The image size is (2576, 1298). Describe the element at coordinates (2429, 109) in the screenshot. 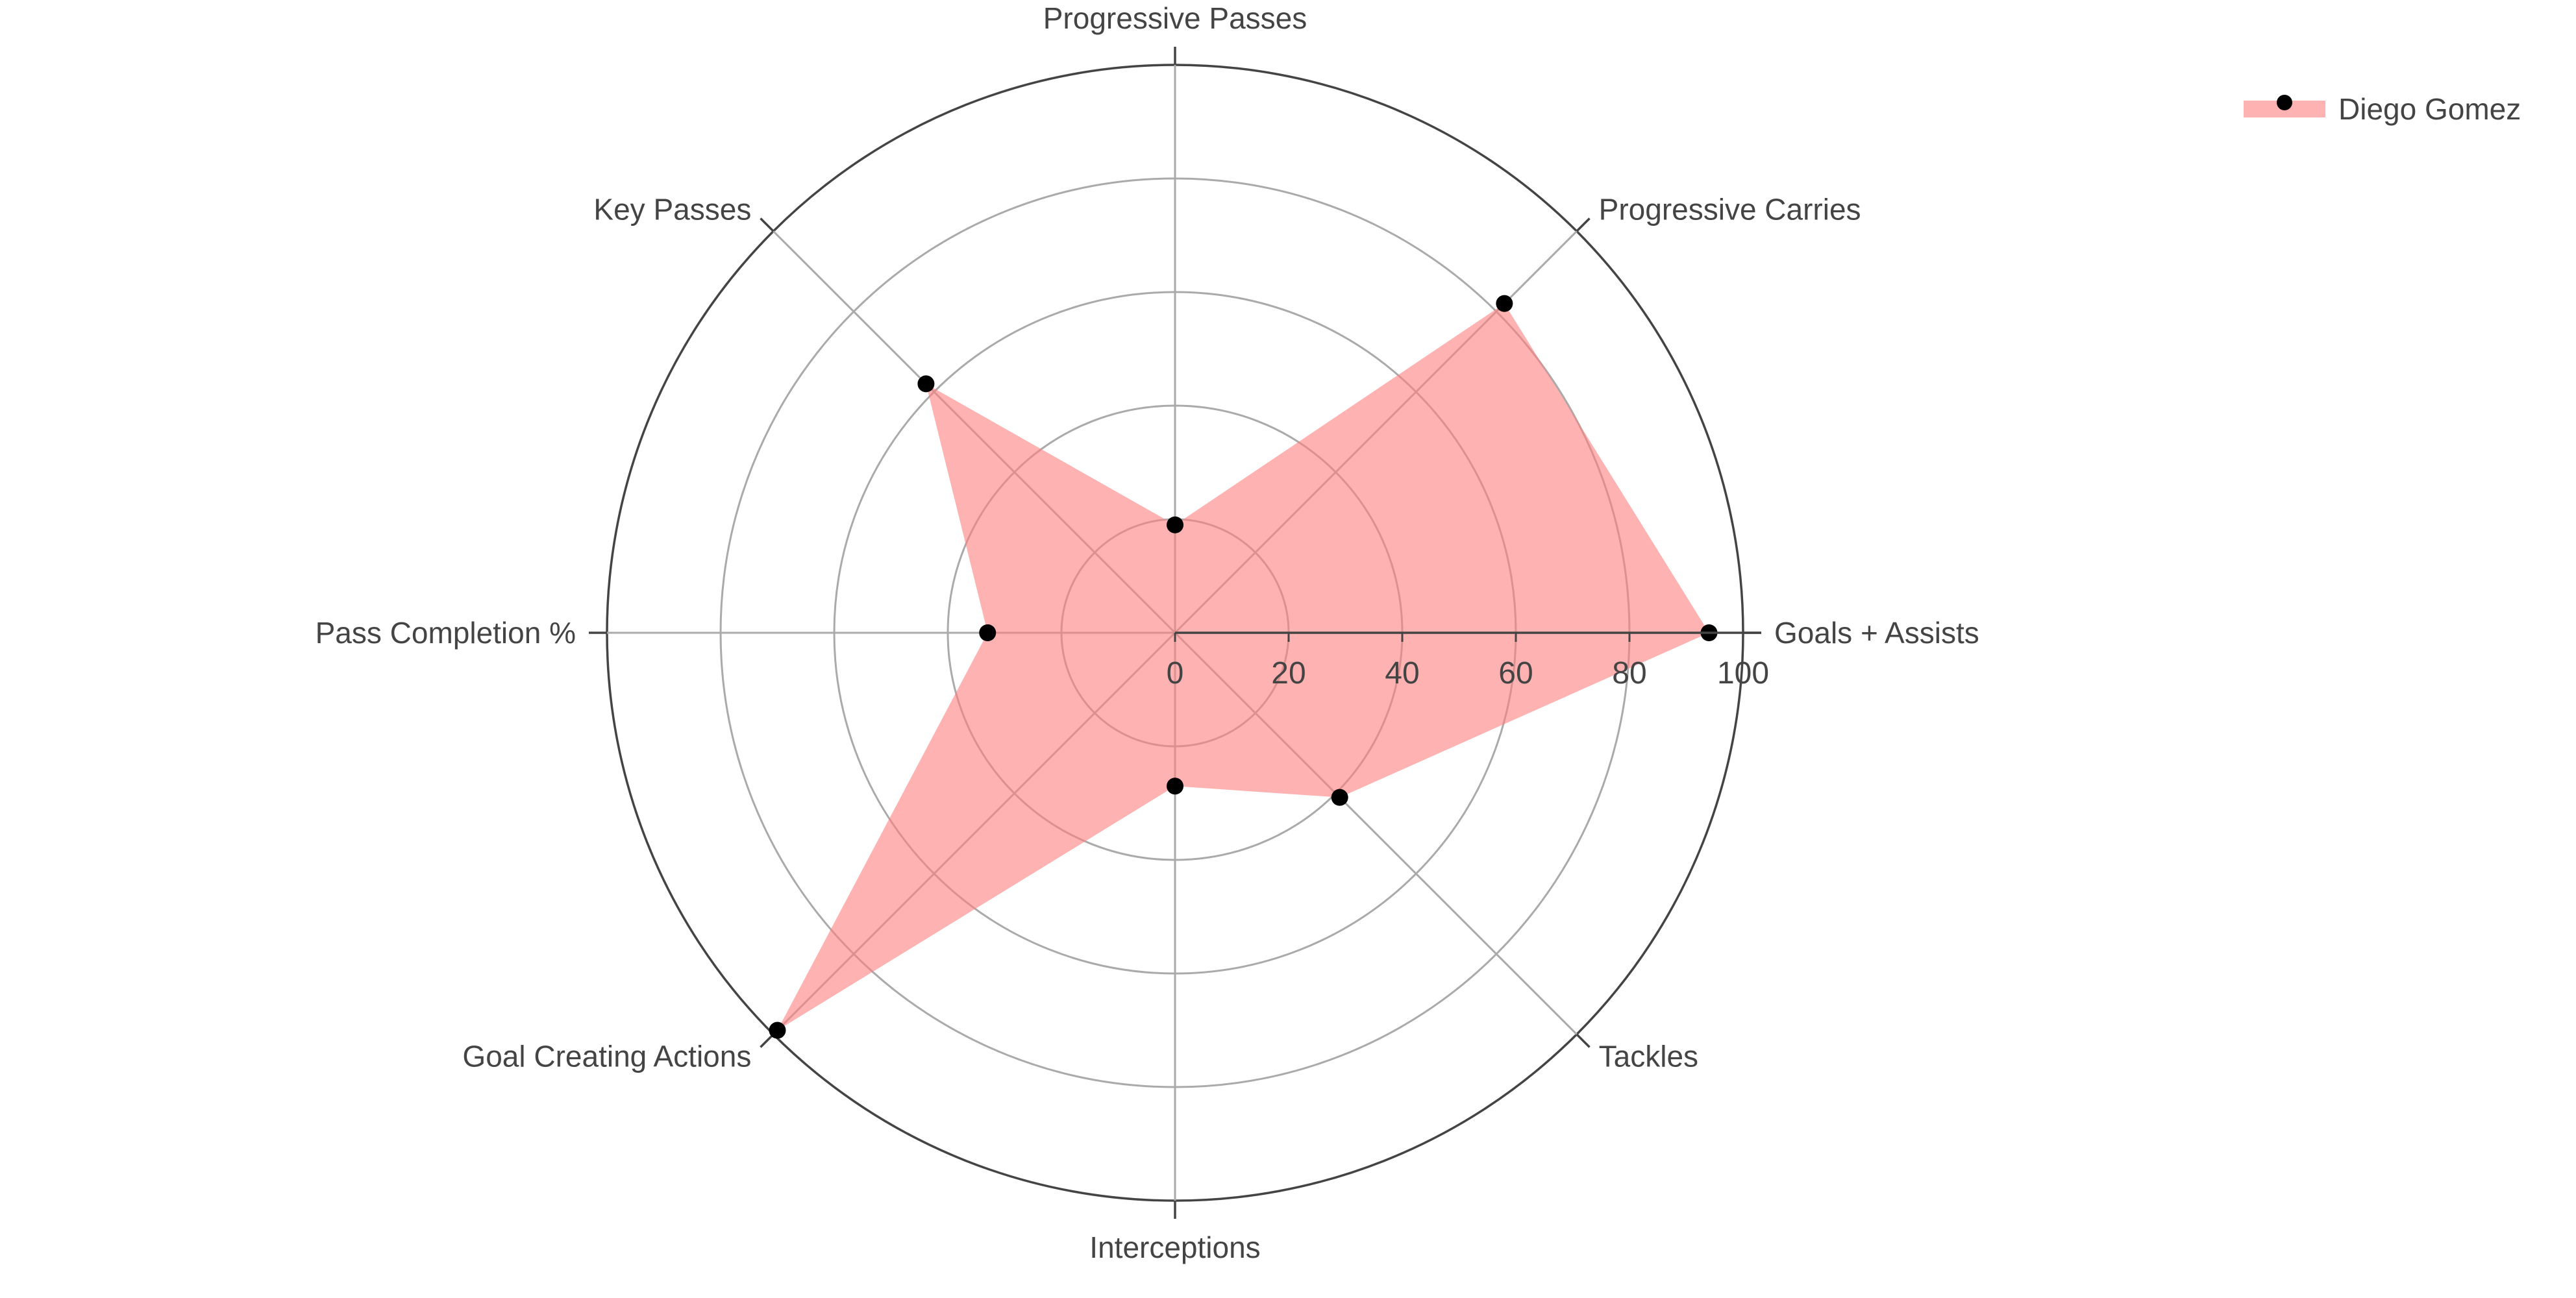

I see `legend-label: Diego Gomez` at that location.